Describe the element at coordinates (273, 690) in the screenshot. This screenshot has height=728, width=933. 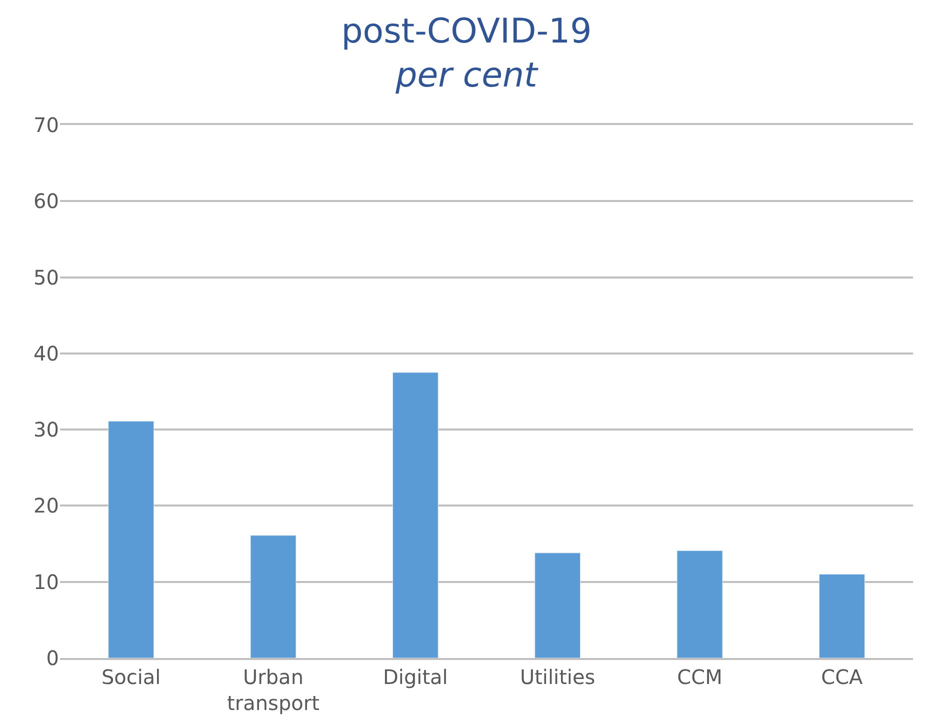
I see `x-tick-label: Urban transport` at that location.